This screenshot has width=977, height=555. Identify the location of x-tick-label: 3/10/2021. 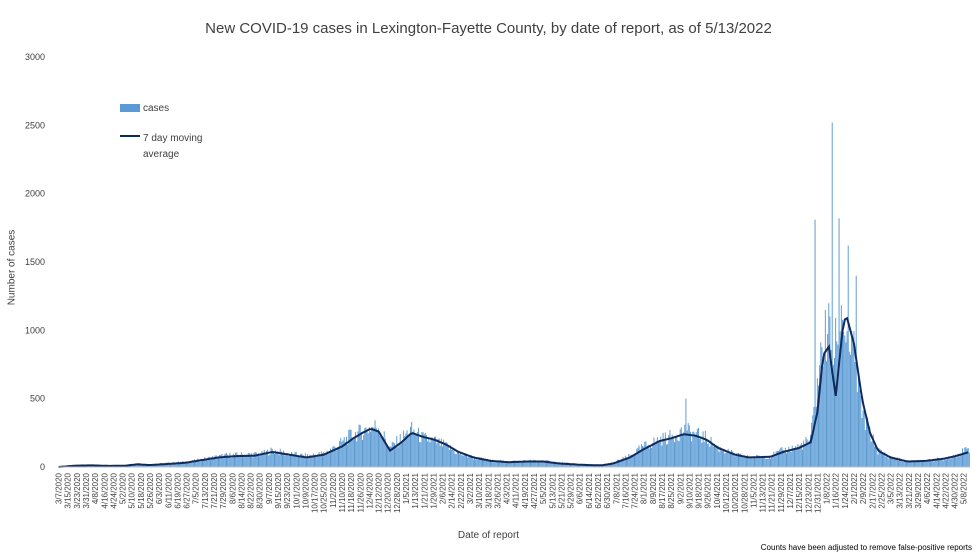
(479, 490).